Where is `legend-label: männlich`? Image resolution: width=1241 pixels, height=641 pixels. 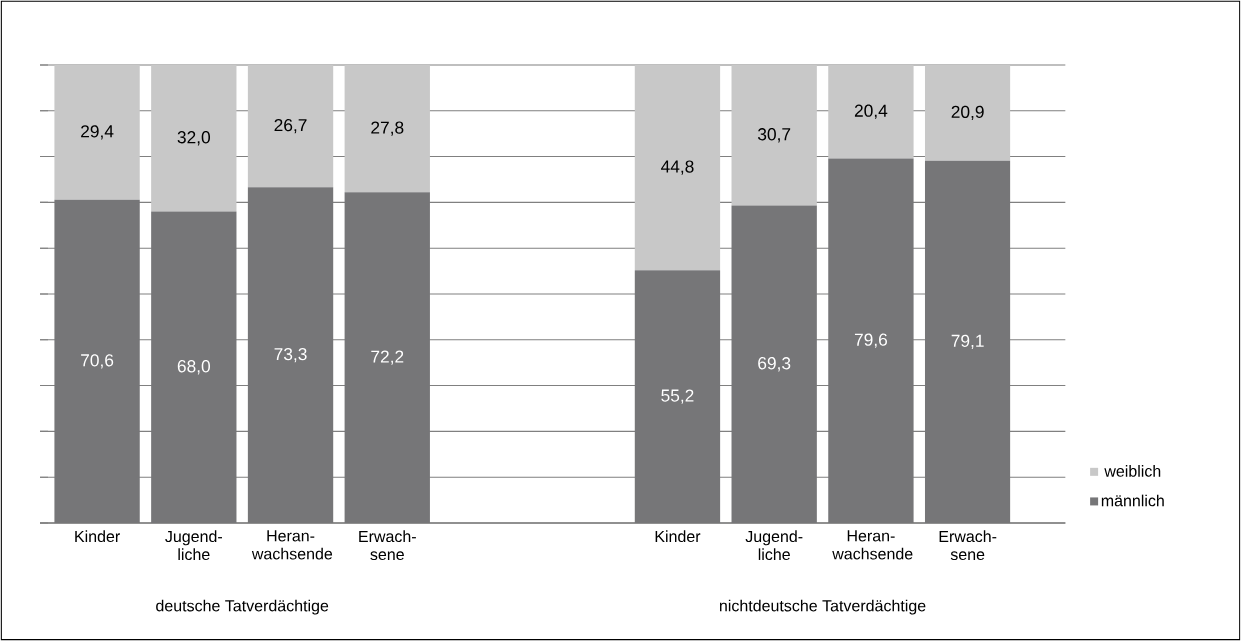 legend-label: männlich is located at coordinates (1132, 500).